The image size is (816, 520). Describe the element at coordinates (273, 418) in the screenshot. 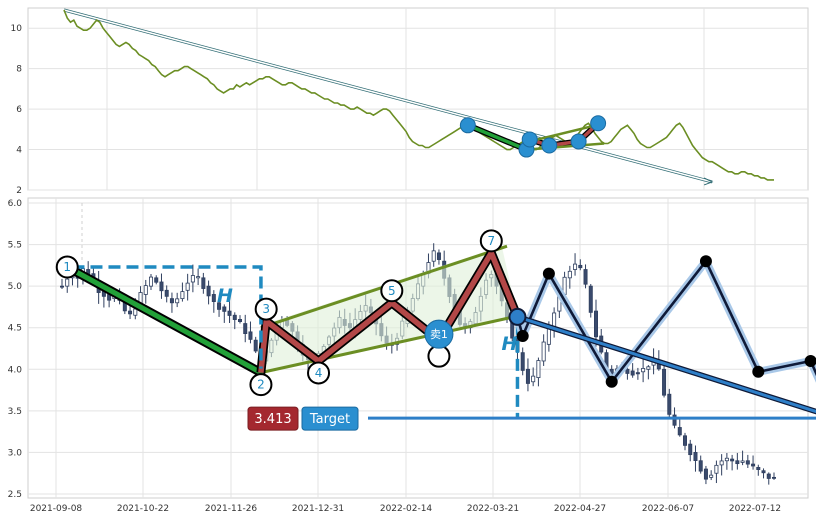

I see `target-price-badge` at that location.